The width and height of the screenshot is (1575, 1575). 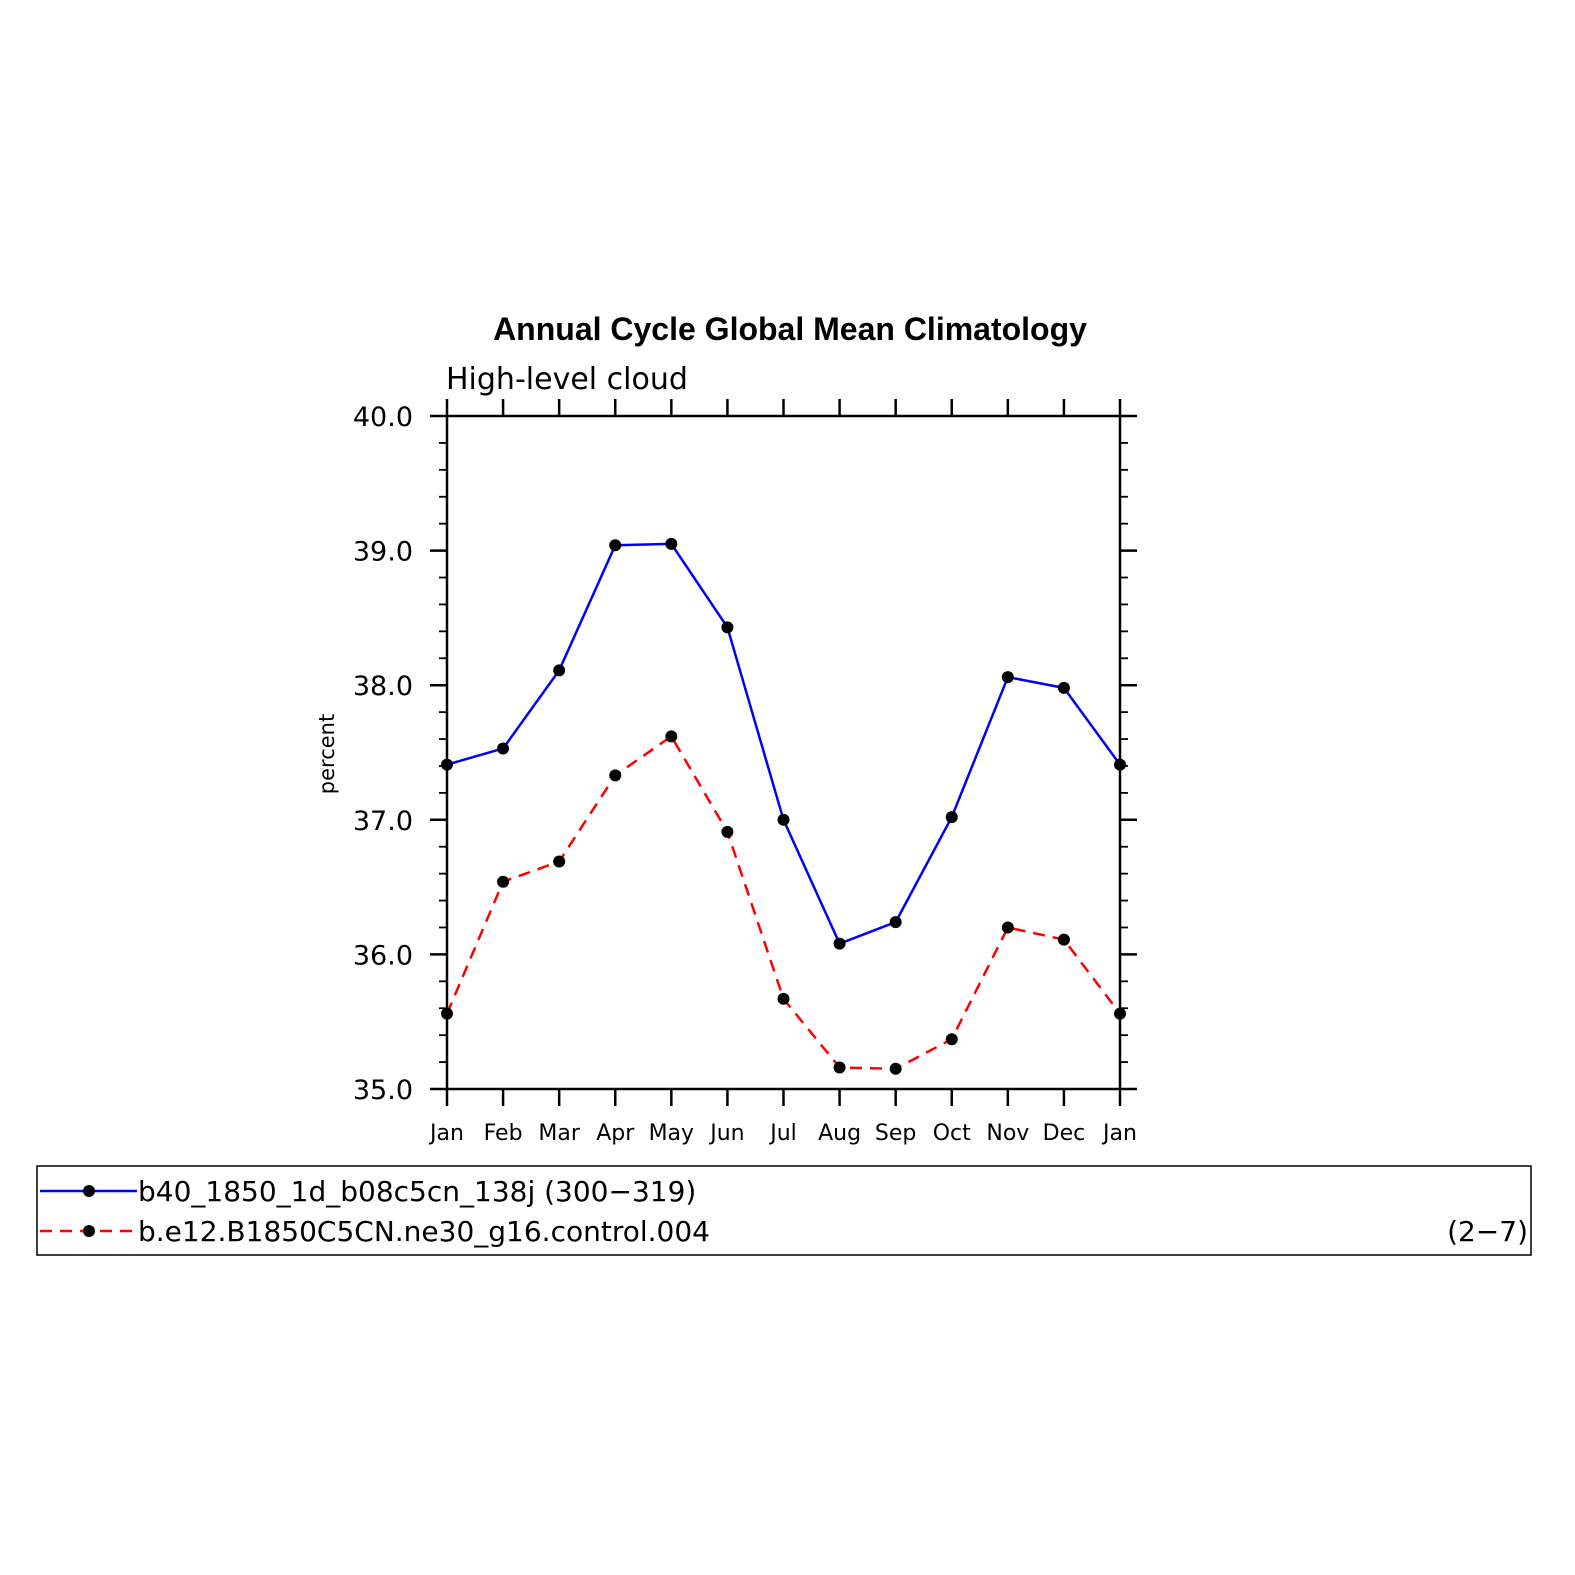 I want to click on x-tick-label: Apr, so click(x=615, y=1133).